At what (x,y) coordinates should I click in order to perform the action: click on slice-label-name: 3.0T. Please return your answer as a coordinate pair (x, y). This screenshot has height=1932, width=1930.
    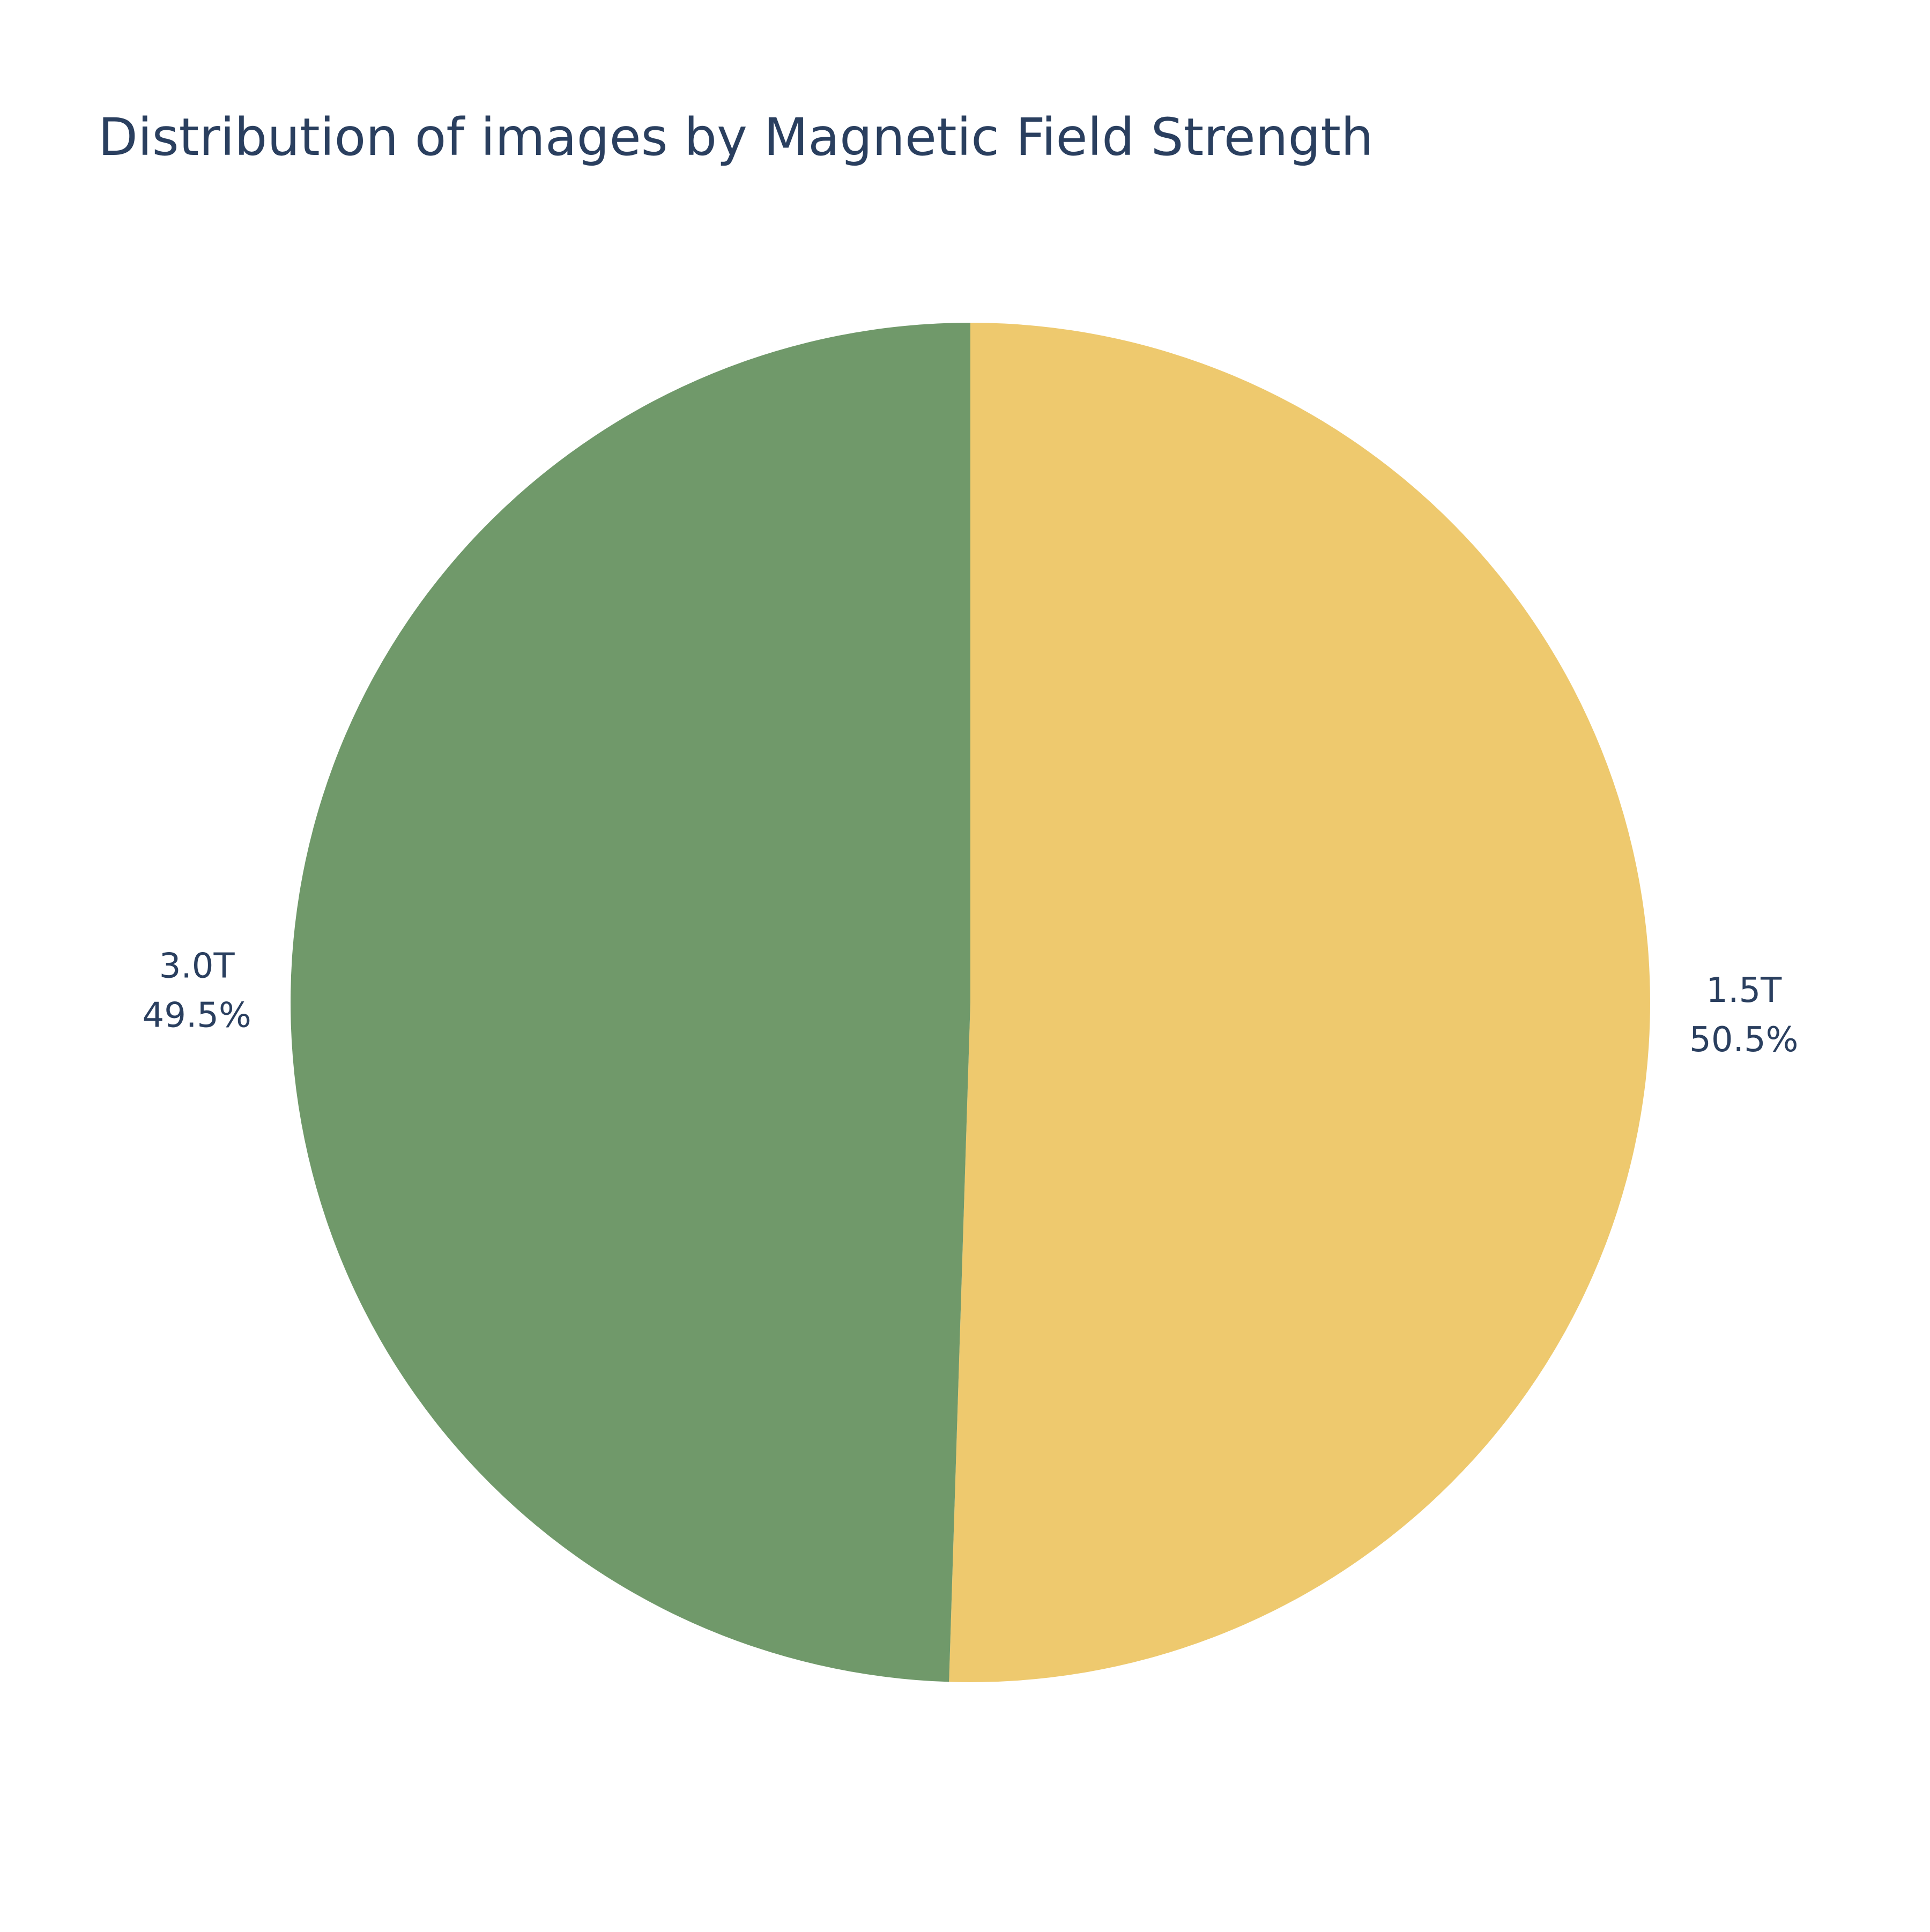
    Looking at the image, I should click on (197, 966).